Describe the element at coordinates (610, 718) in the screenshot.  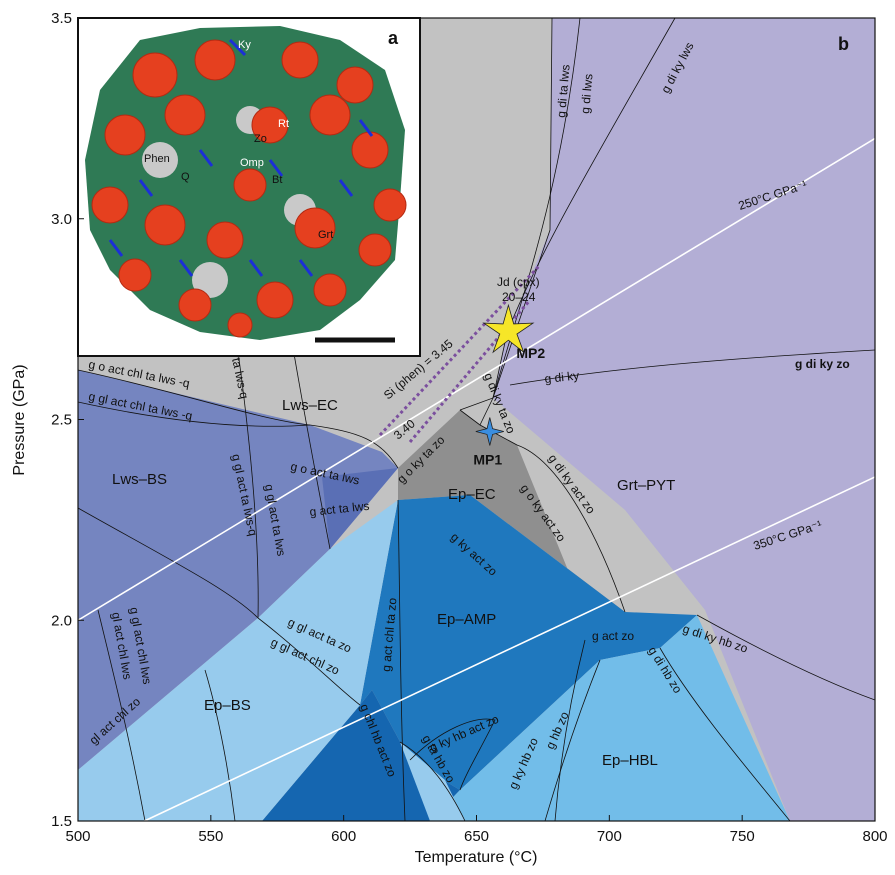
I see `field-ep-hbl` at that location.